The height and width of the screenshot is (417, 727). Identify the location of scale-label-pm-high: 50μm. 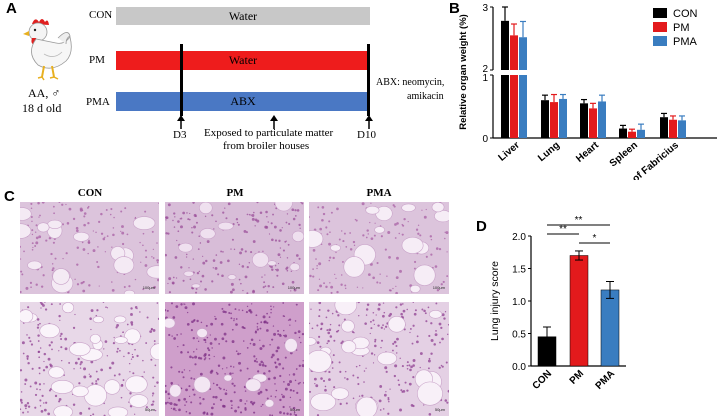
(294, 409).